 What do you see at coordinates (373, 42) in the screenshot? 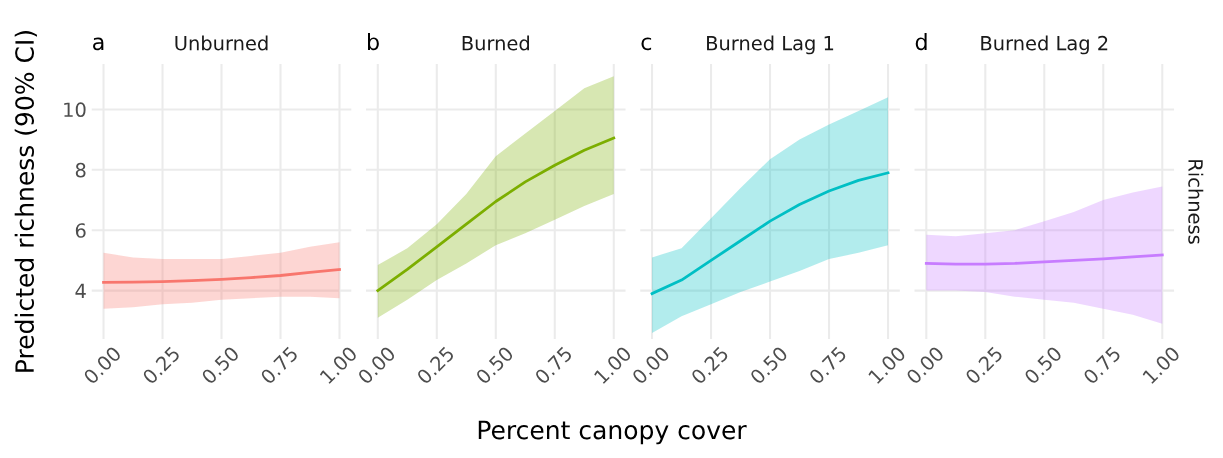
I see `text: b` at bounding box center [373, 42].